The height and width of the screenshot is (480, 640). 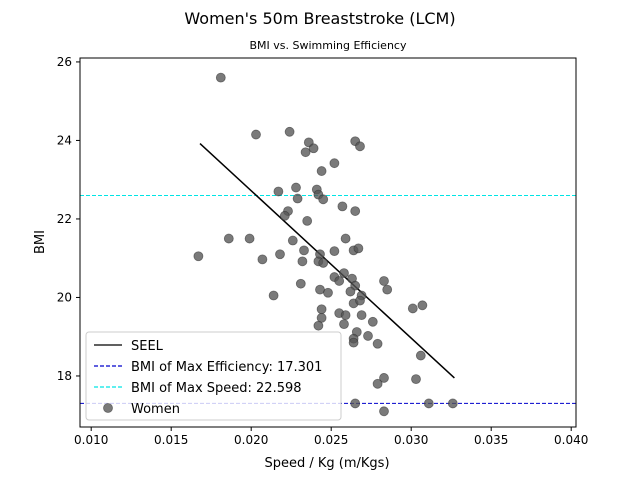 What do you see at coordinates (251, 440) in the screenshot?
I see `x-tick-label: 0.020` at bounding box center [251, 440].